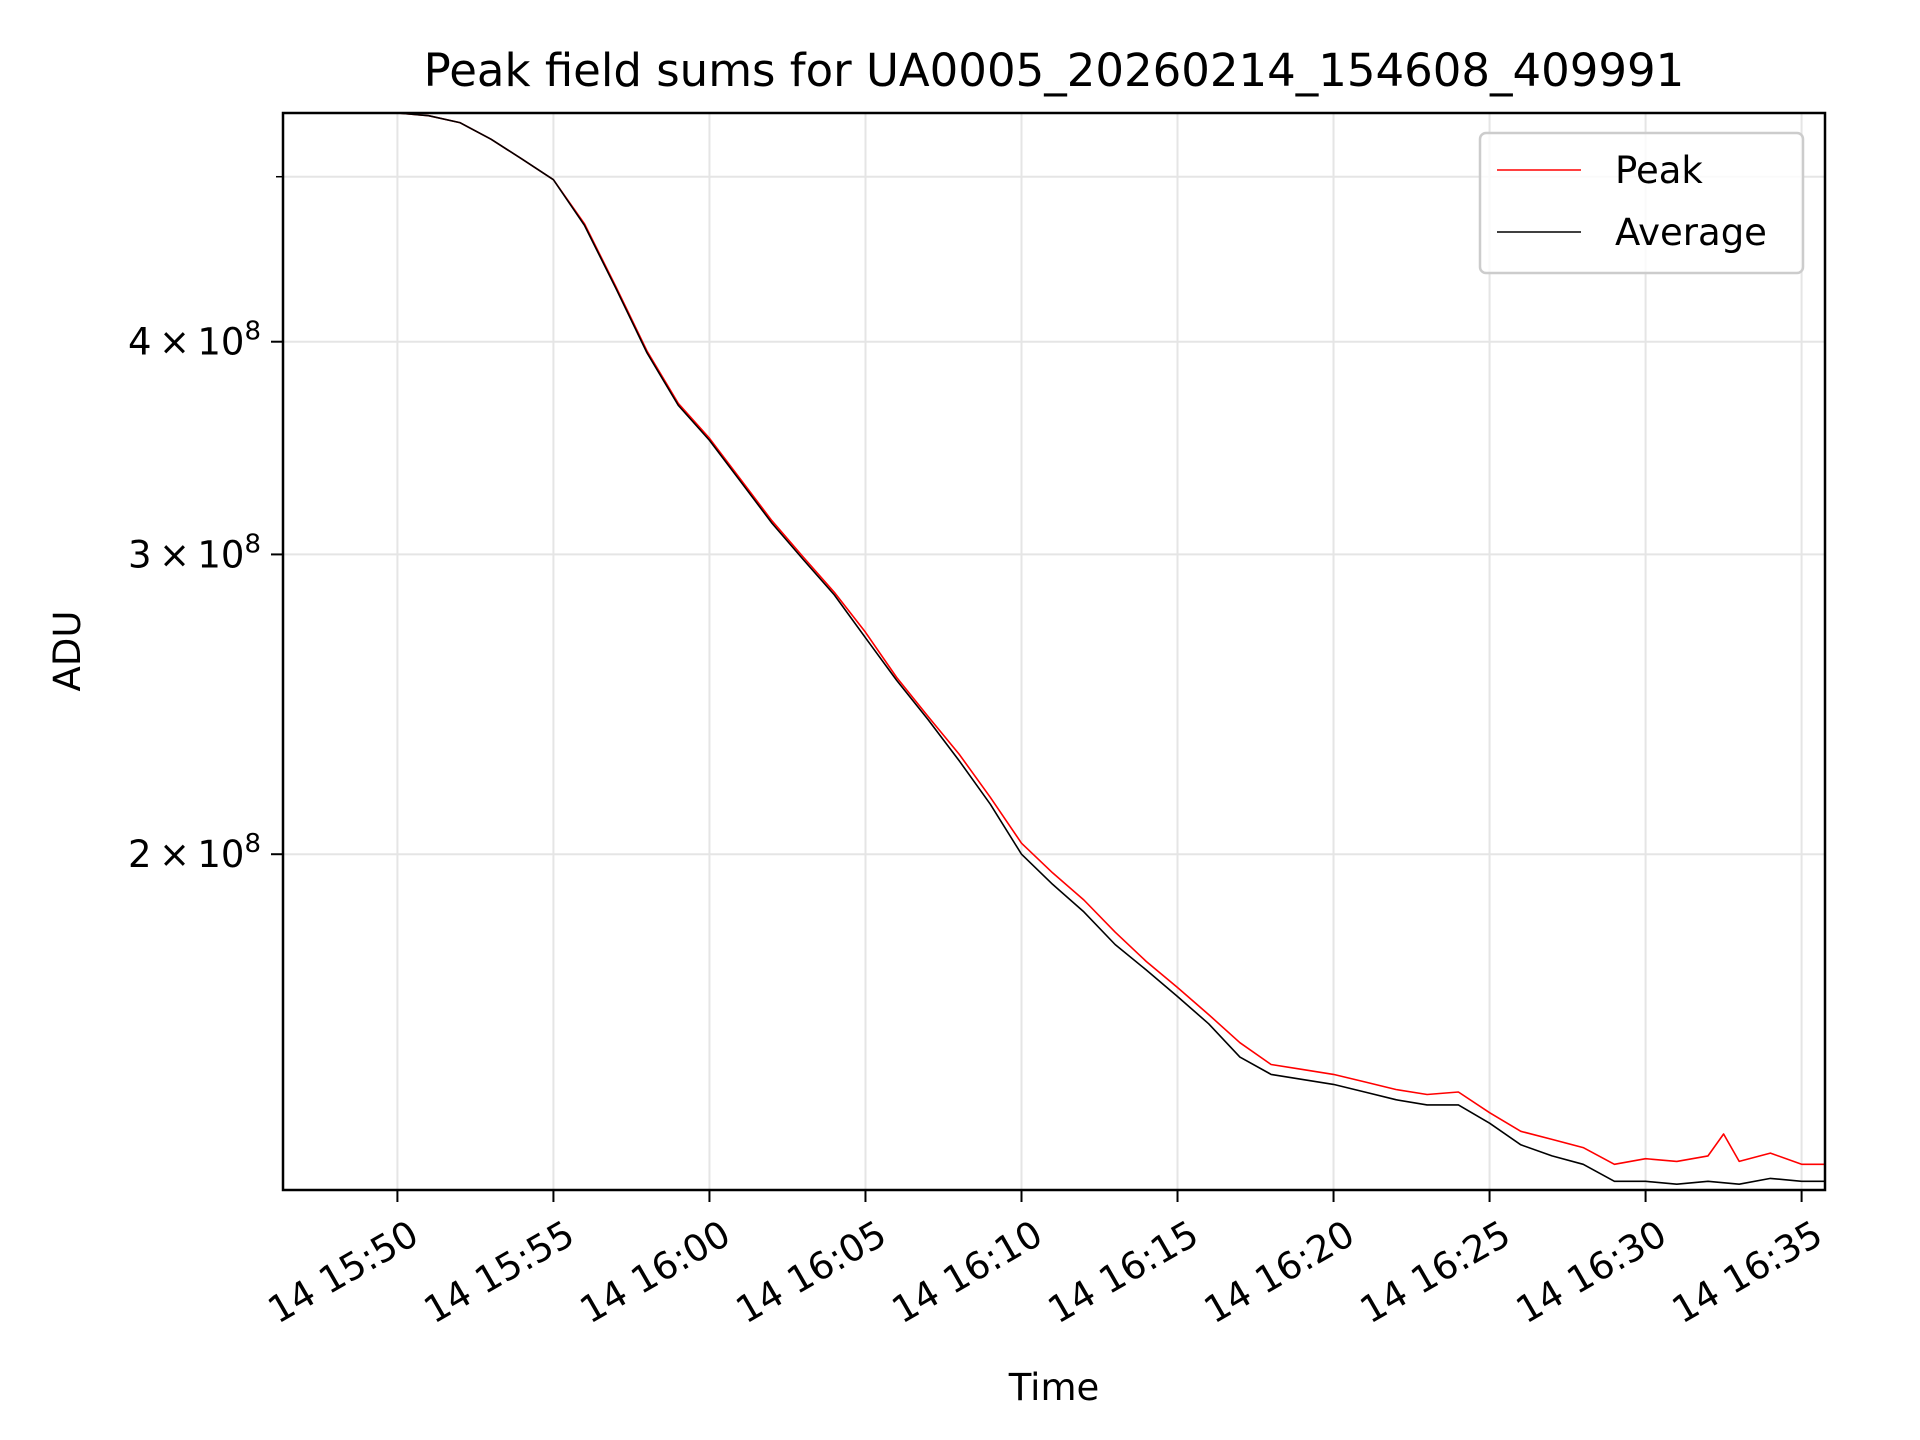 This screenshot has height=1440, width=1920. I want to click on x-tick-label: 14 15:55, so click(499, 1272).